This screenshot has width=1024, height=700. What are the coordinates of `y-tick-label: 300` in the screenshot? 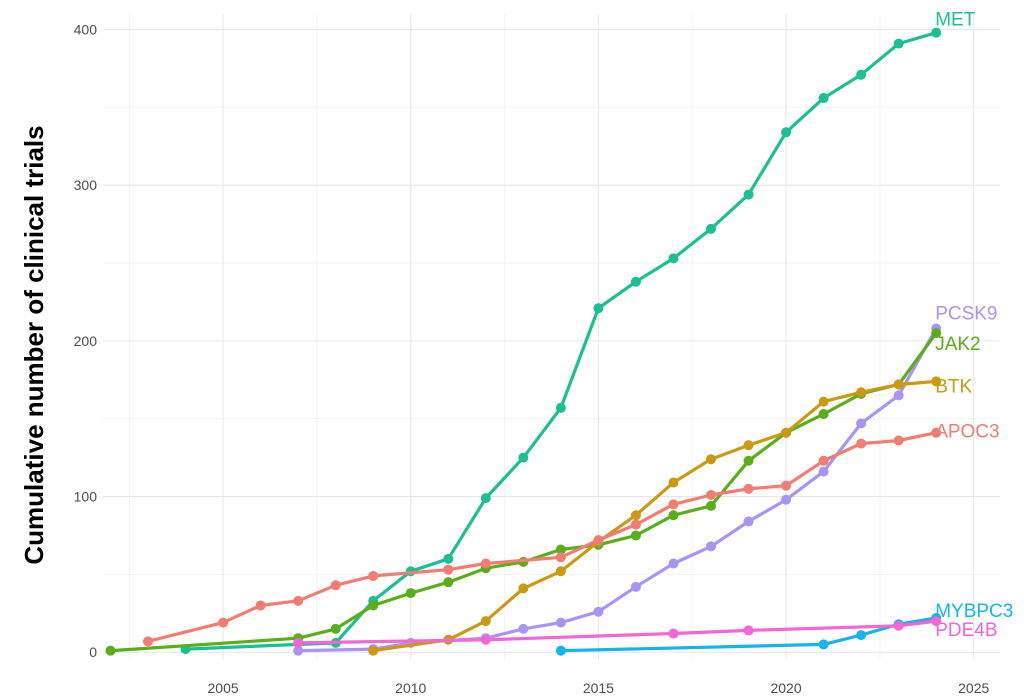 It's located at (86, 185).